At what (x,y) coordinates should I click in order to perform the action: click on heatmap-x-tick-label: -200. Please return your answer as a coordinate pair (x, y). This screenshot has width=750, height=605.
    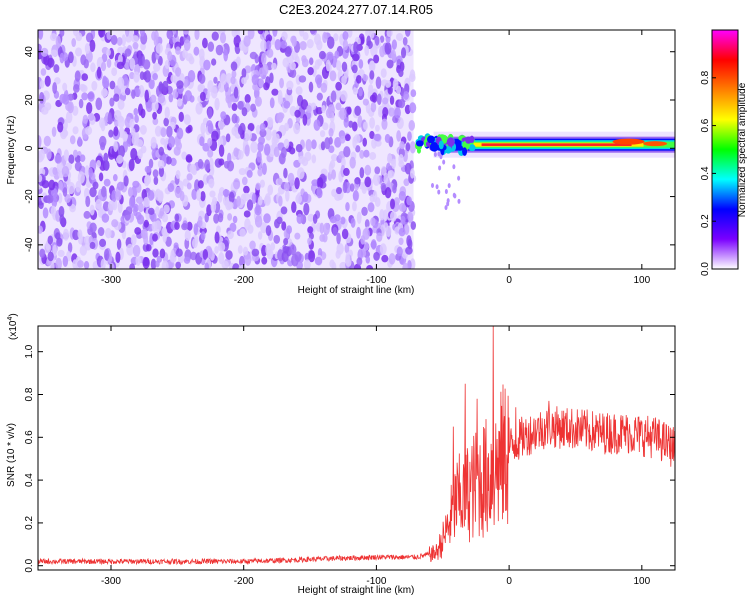
    Looking at the image, I should click on (244, 280).